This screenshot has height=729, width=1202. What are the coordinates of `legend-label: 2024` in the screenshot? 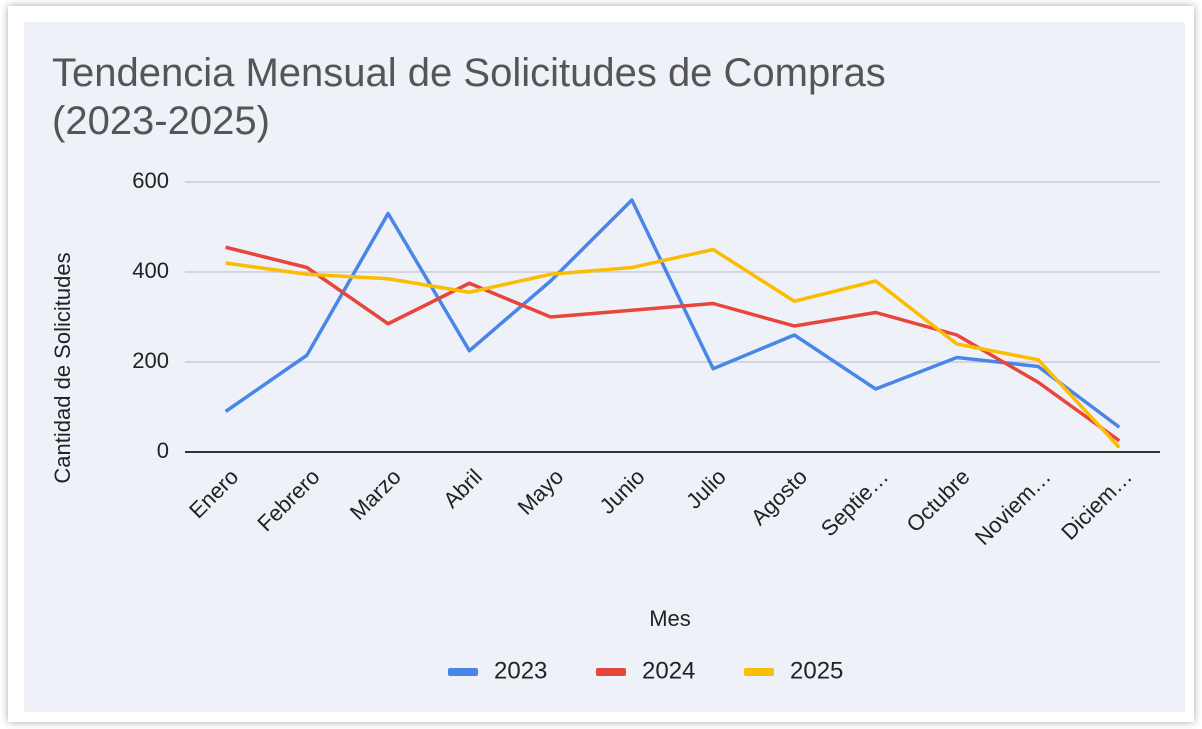 It's located at (668, 670).